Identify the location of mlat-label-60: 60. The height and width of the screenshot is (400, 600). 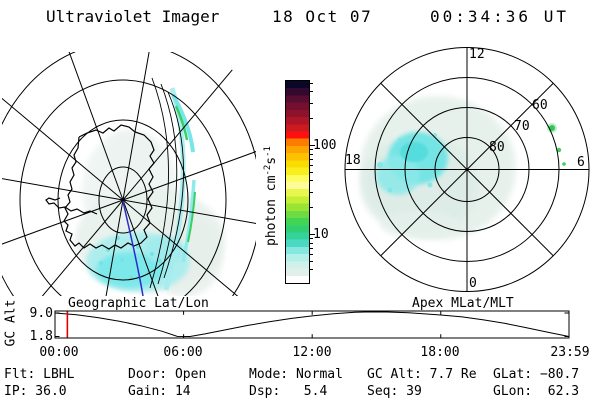
(540, 105).